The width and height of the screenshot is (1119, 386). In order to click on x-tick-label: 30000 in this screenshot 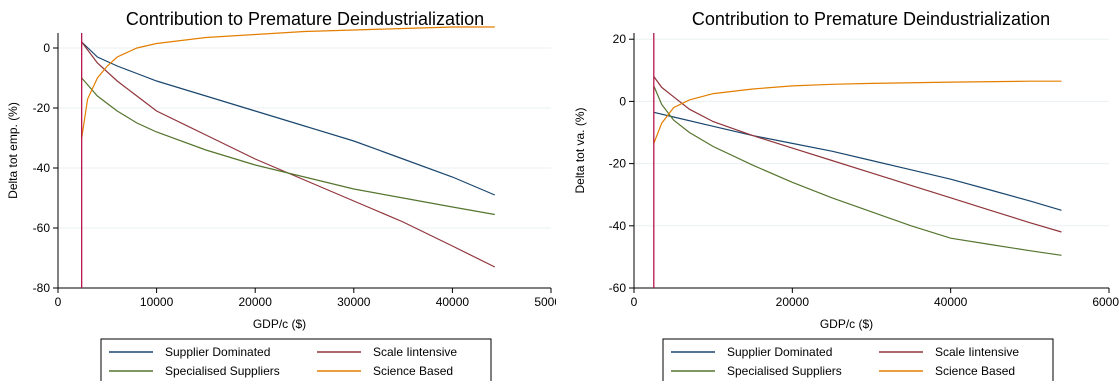, I will do `click(354, 302)`.